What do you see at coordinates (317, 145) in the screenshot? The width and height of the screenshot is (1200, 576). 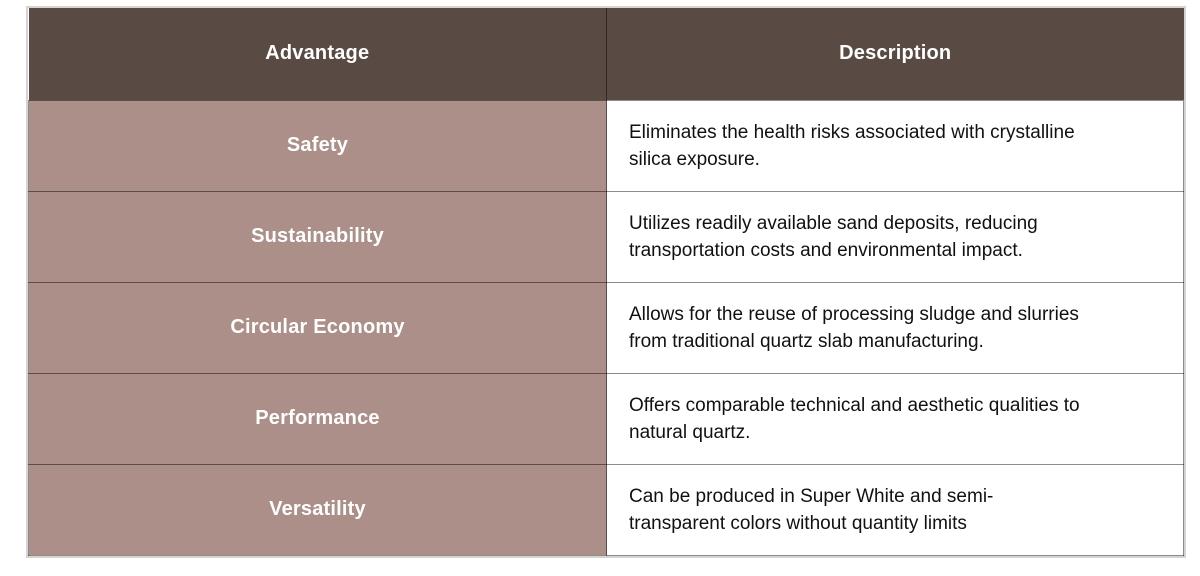 I see `advantage-cell: Safety` at bounding box center [317, 145].